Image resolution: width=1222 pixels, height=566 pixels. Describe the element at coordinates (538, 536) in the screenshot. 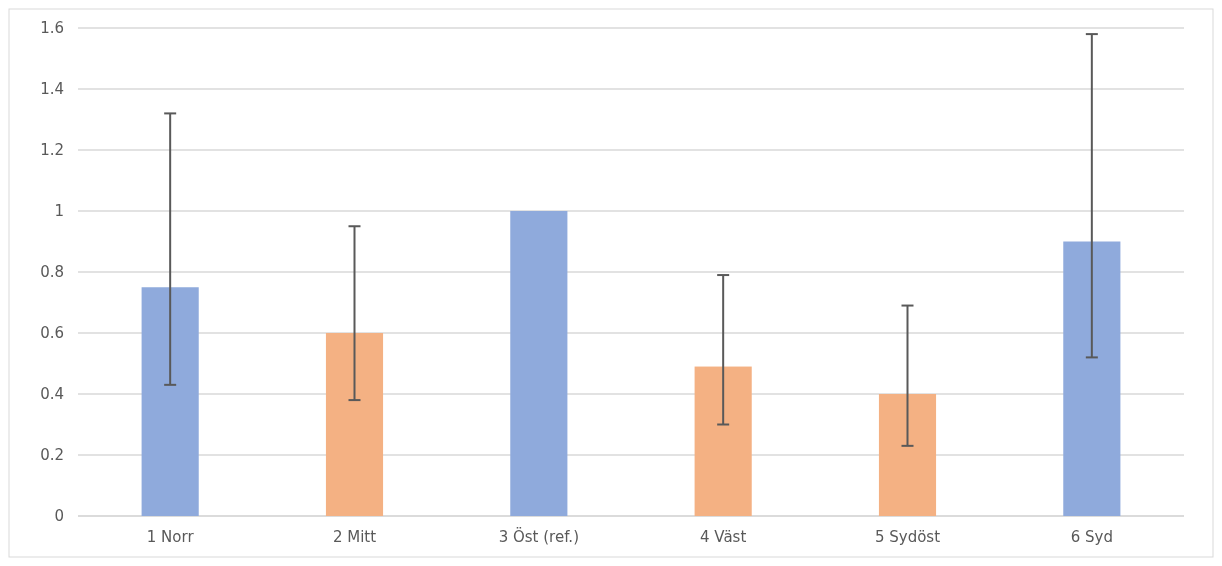

I see `x-tick-label: 3 Öst (ref.)` at that location.